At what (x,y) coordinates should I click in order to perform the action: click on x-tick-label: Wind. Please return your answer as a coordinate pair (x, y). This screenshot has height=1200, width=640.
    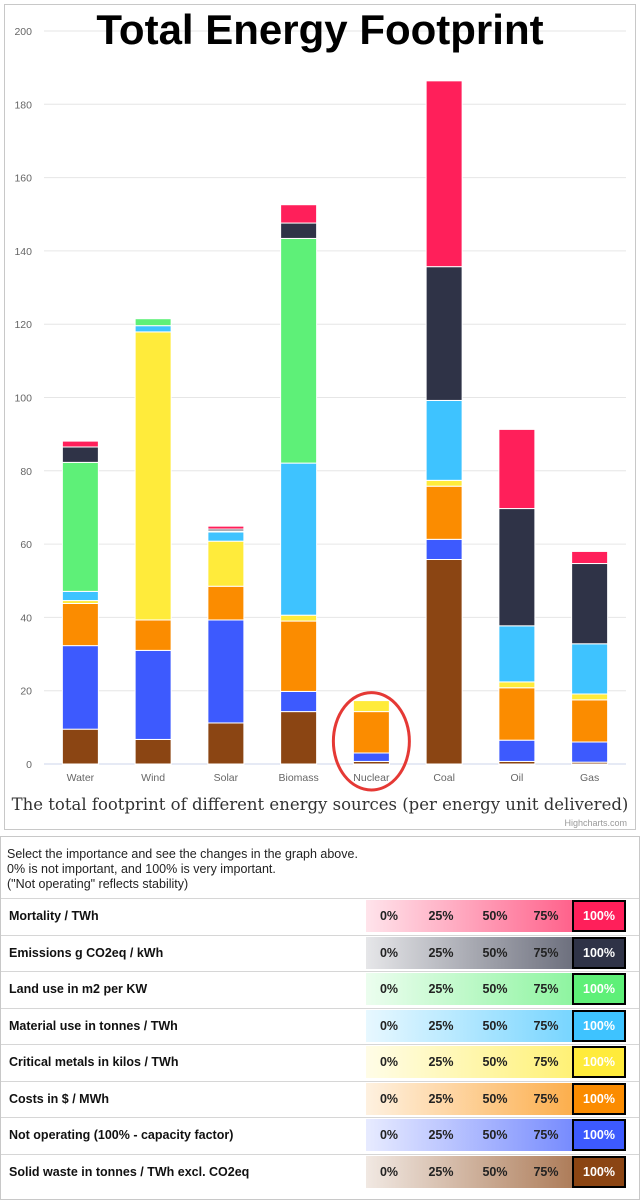
    Looking at the image, I should click on (153, 778).